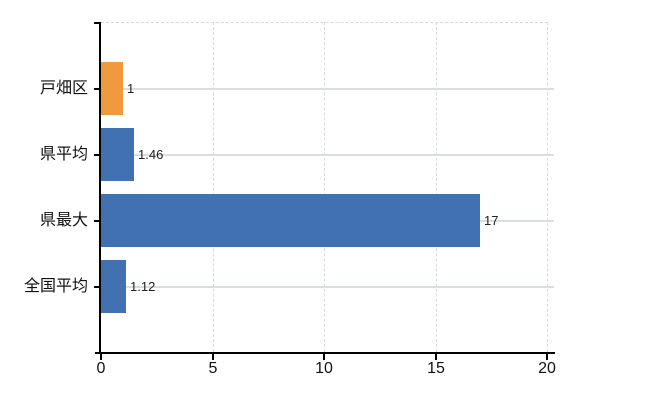 The image size is (650, 400). Describe the element at coordinates (213, 368) in the screenshot. I see `x-tick-label: 5` at that location.